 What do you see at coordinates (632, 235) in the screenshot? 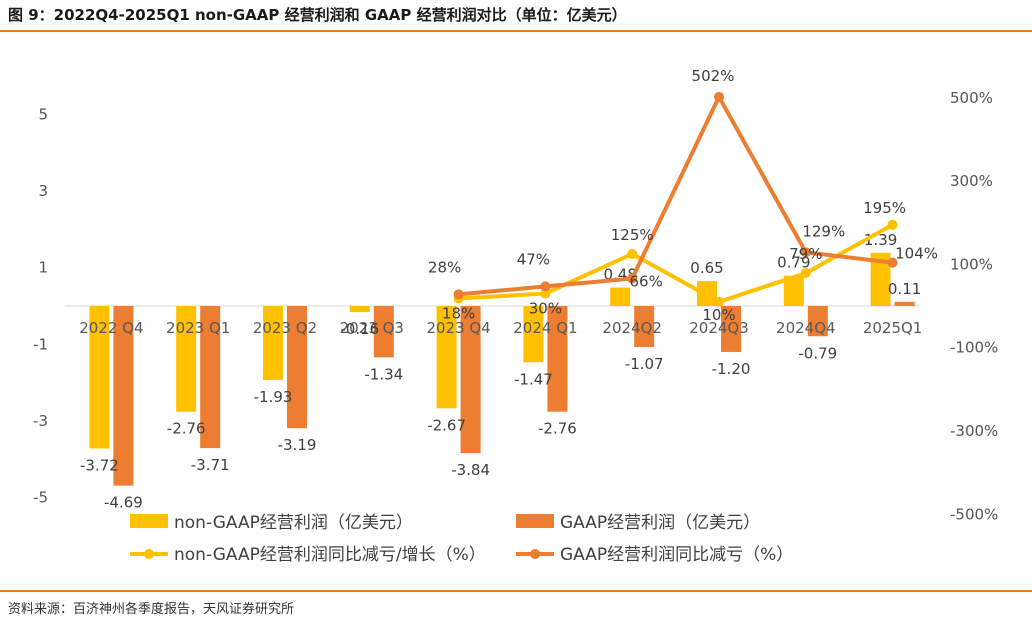
I see `line-value-label: 125%` at bounding box center [632, 235].